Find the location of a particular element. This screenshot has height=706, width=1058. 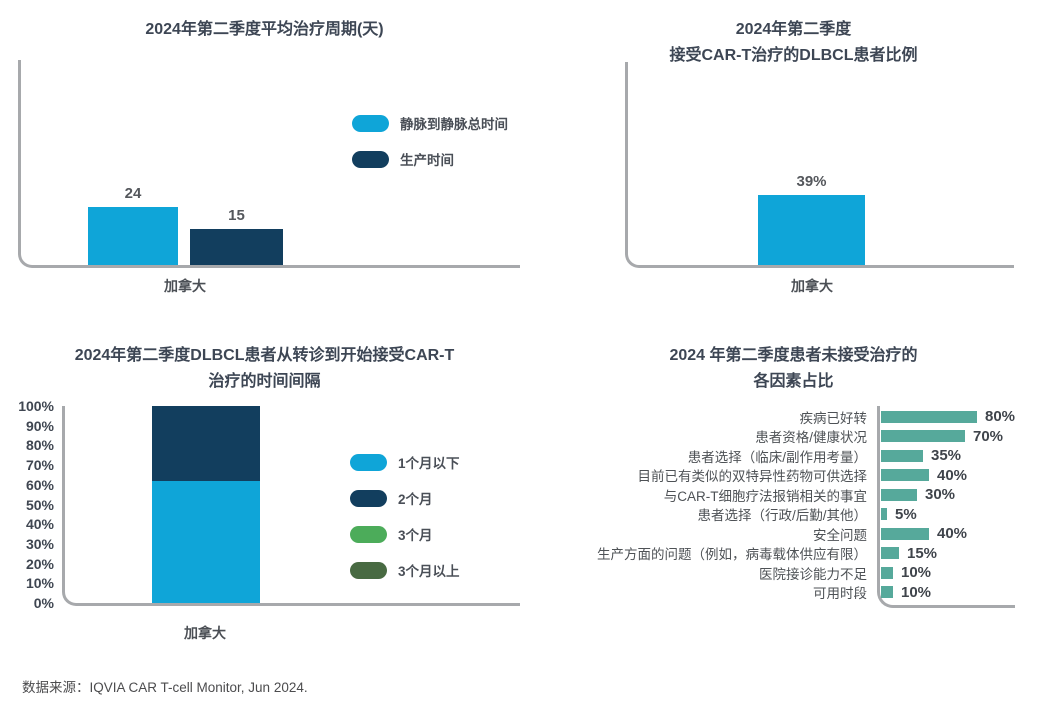

bar-vein-to-vein: 24 is located at coordinates (133, 225).